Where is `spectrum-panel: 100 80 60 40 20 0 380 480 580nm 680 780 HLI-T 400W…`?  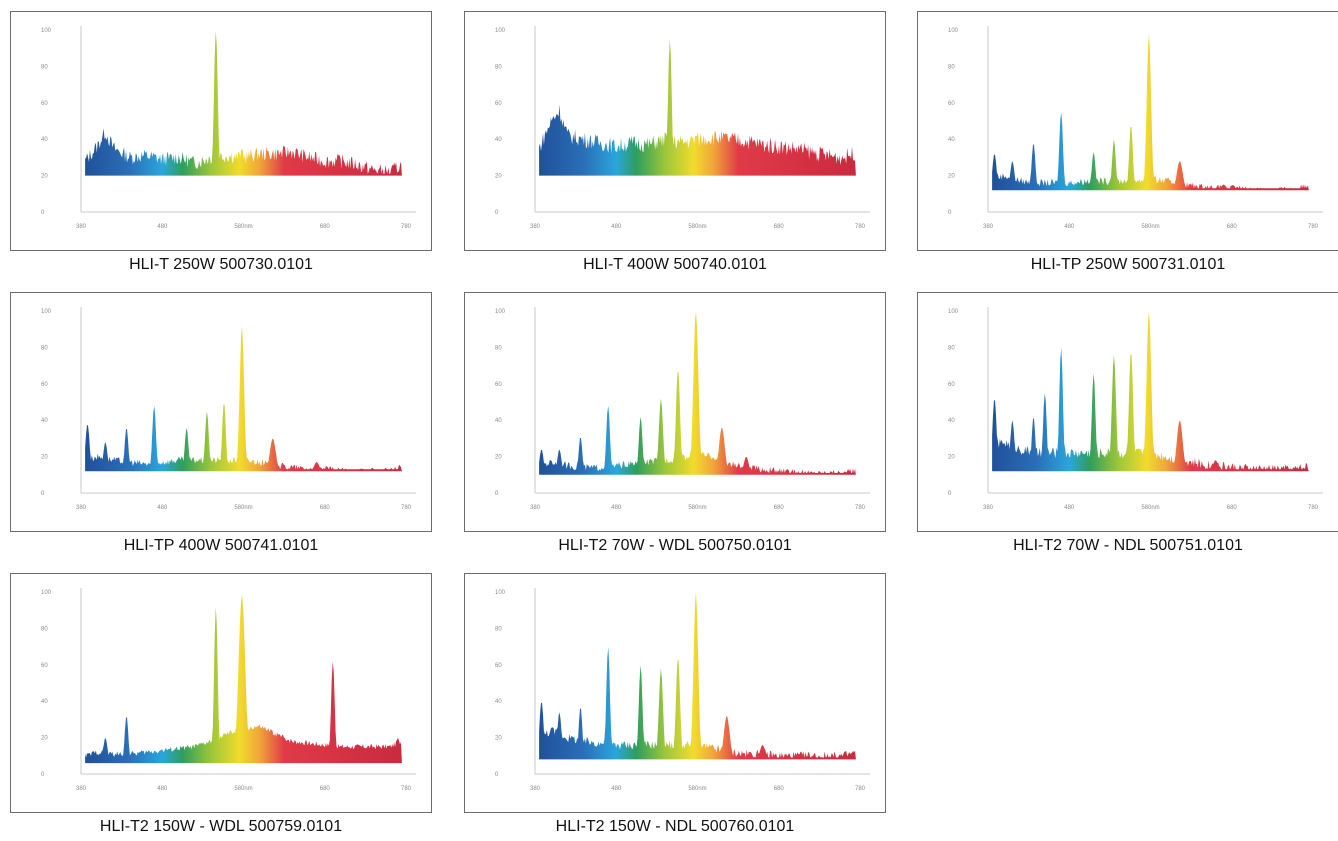
spectrum-panel: 100 80 60 40 20 0 380 480 580nm 680 780 HLI-T 400W… is located at coordinates (675, 145).